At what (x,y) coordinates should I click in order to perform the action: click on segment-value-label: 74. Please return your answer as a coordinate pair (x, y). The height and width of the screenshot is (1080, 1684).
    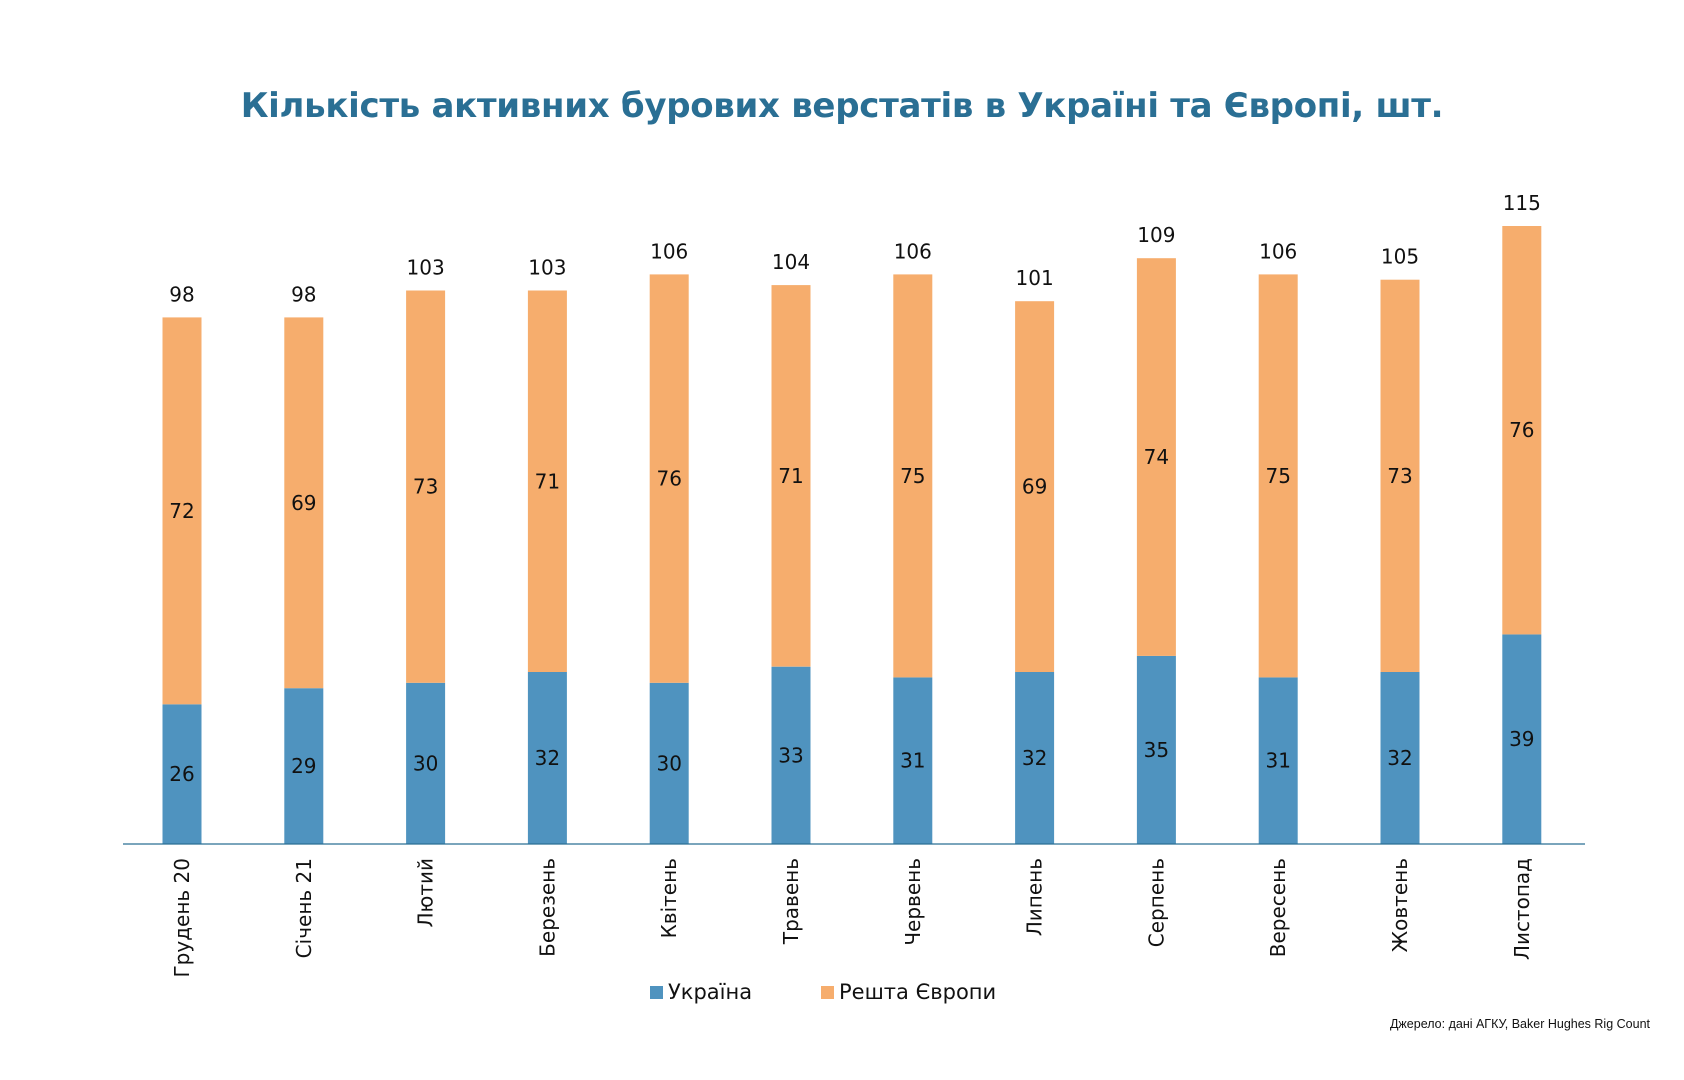
    Looking at the image, I should click on (1156, 457).